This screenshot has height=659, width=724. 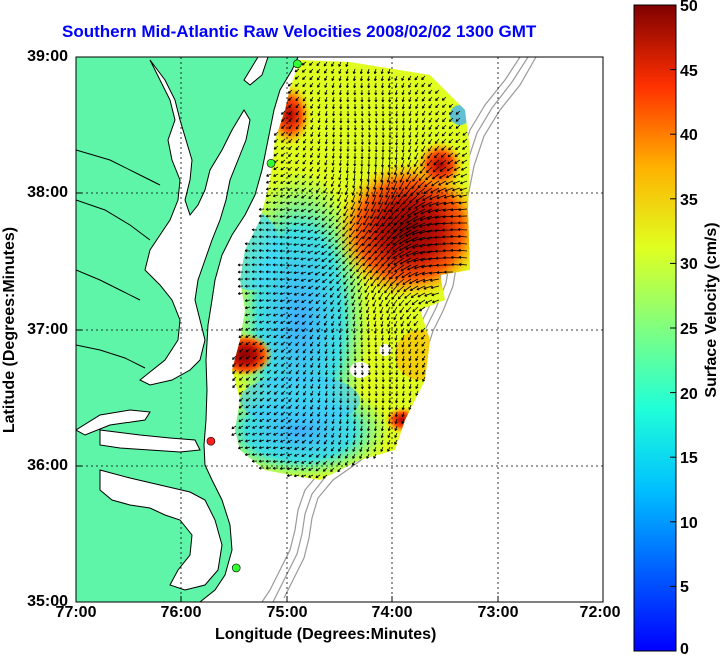 What do you see at coordinates (711, 310) in the screenshot?
I see `colorbar-label: Surface Velocity (cm/s)` at bounding box center [711, 310].